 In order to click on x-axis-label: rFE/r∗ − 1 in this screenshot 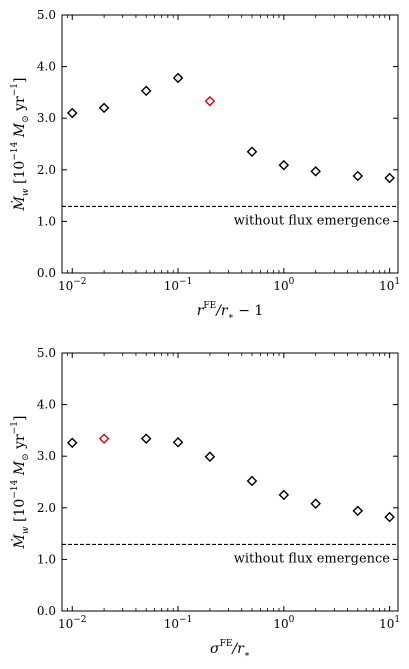, I will do `click(230, 311)`.